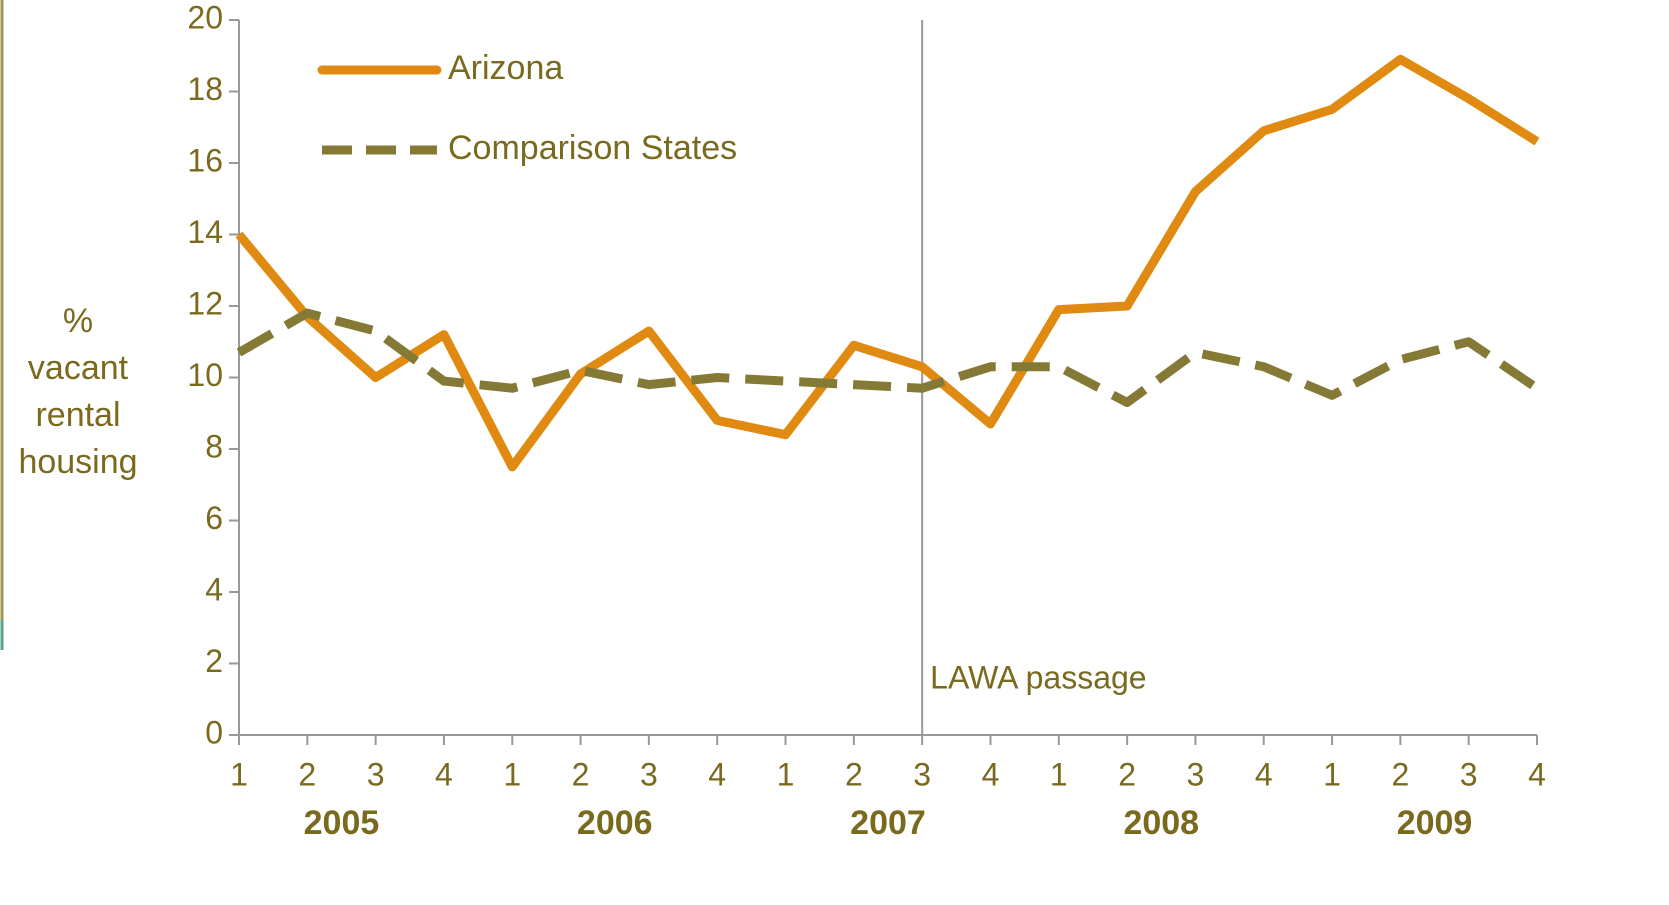 This screenshot has width=1669, height=905. I want to click on y-tick-label: 10, so click(205, 375).